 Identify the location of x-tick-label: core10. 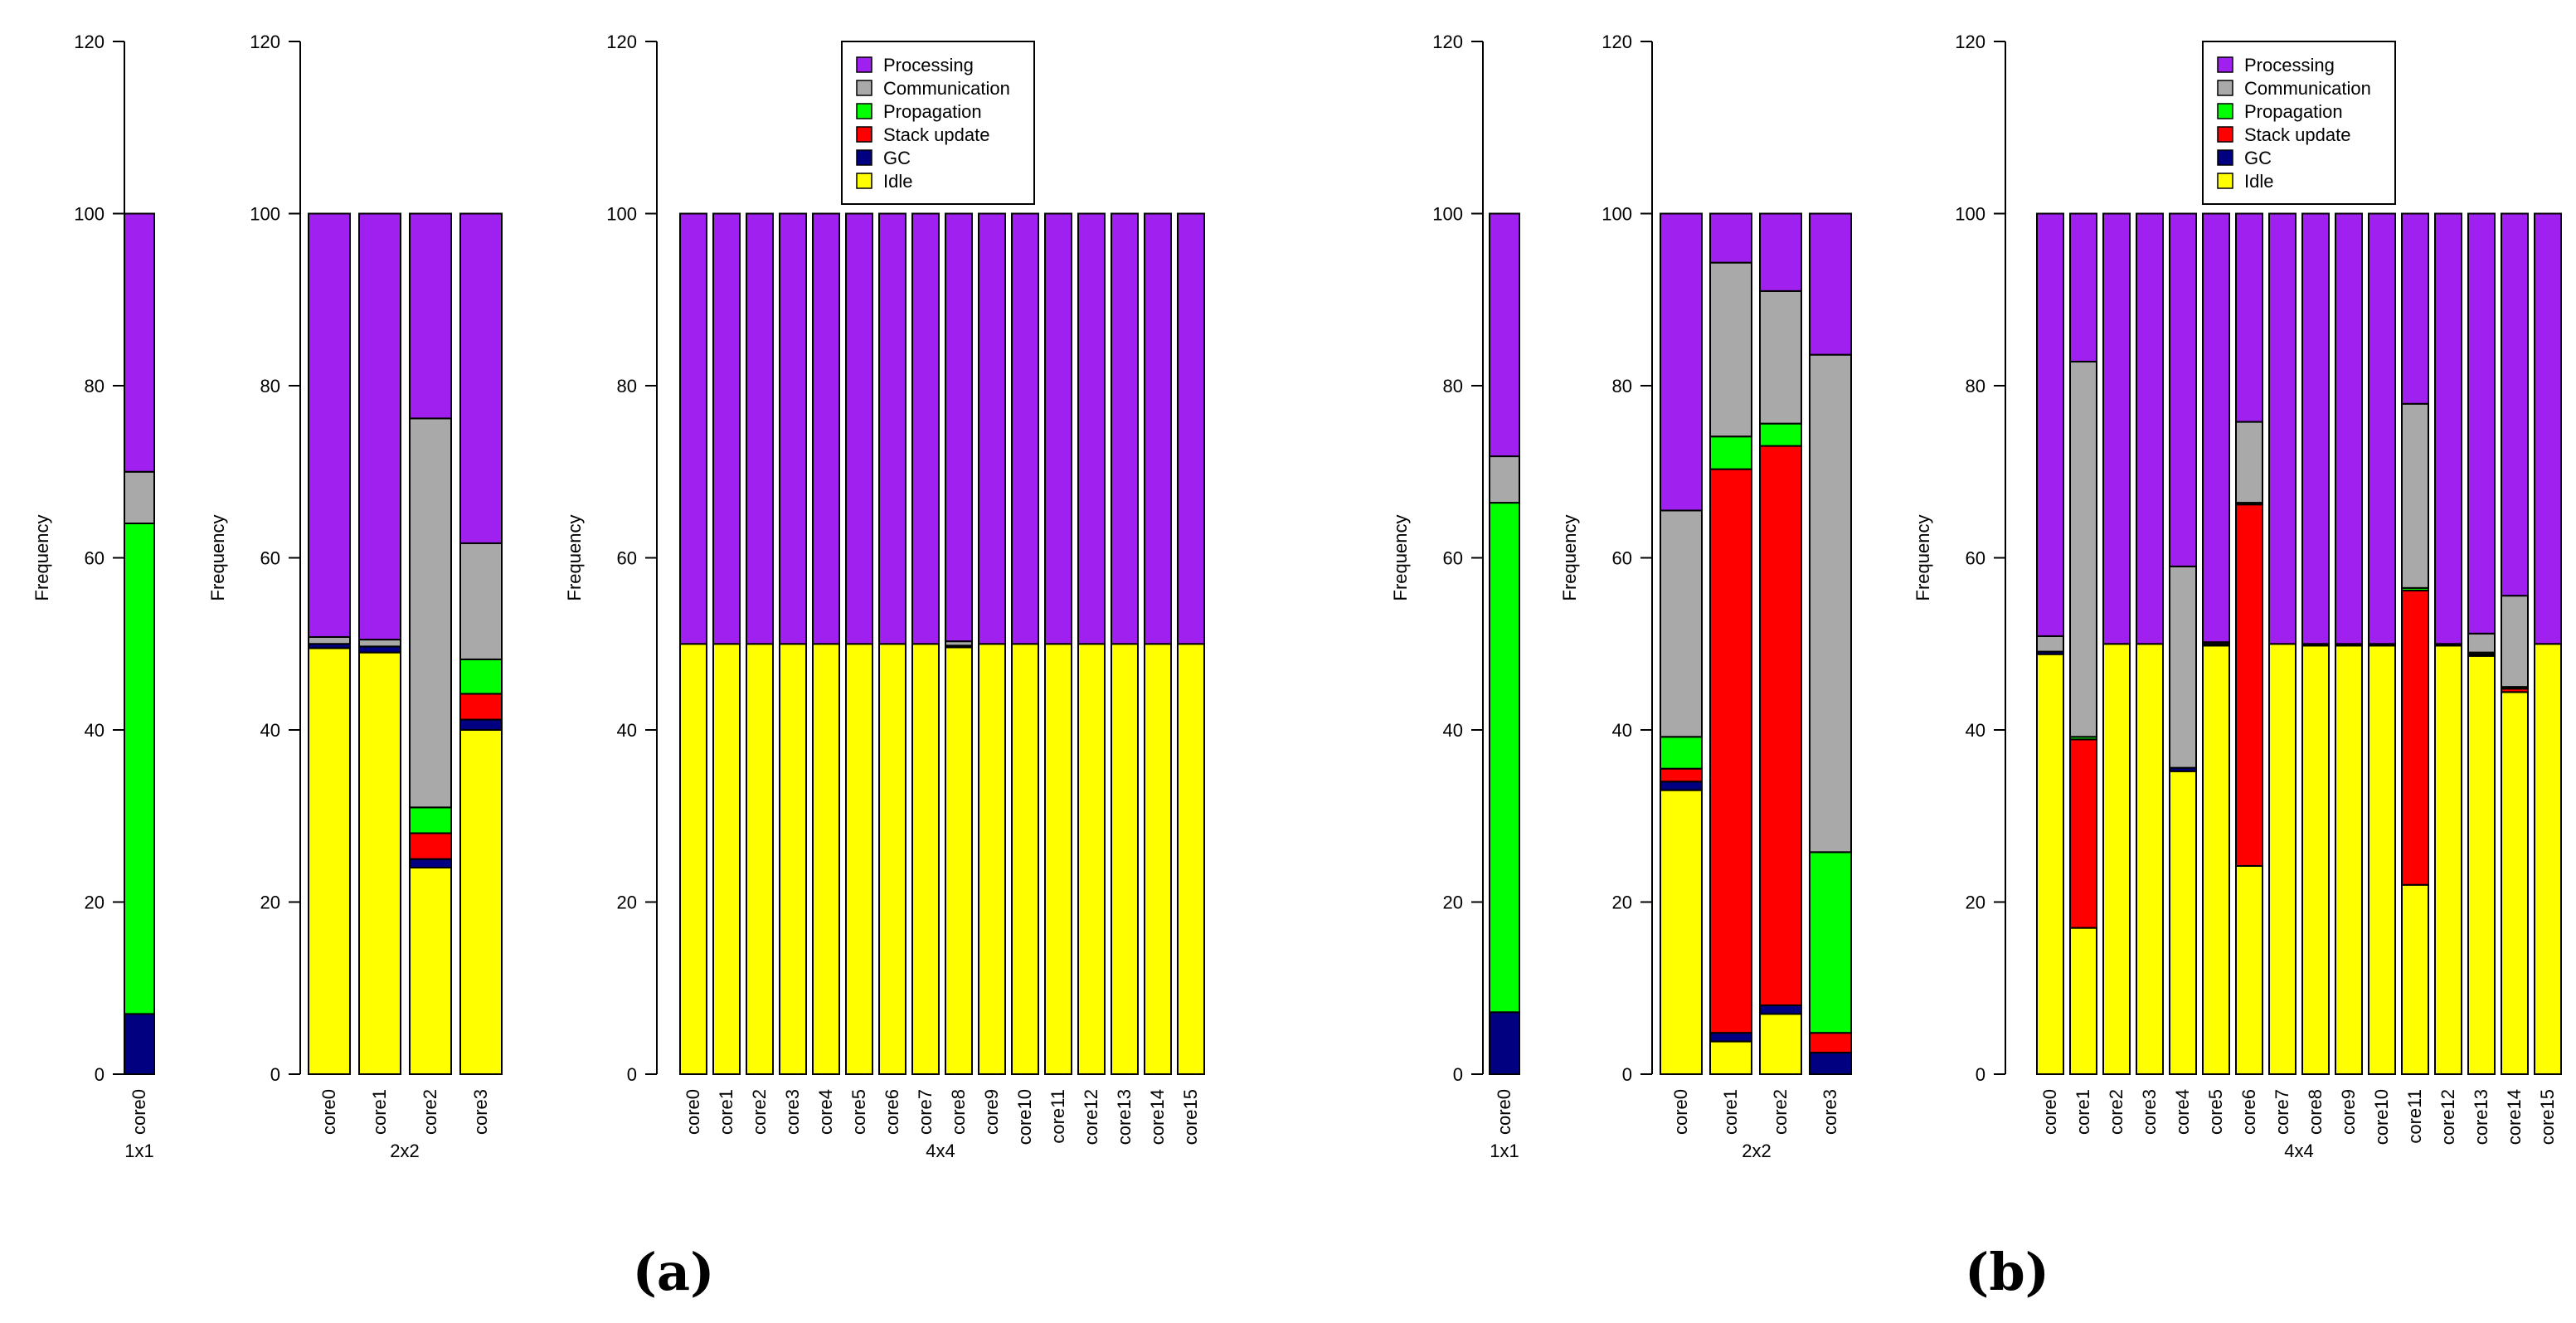
(2382, 1117).